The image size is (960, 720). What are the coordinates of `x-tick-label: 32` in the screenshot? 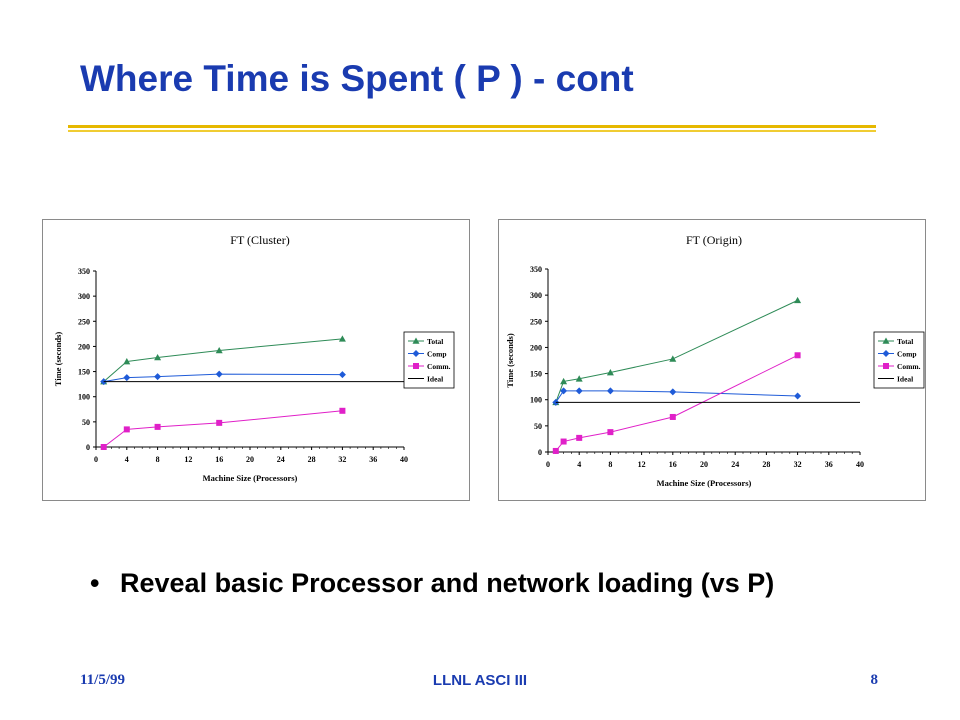 It's located at (798, 464).